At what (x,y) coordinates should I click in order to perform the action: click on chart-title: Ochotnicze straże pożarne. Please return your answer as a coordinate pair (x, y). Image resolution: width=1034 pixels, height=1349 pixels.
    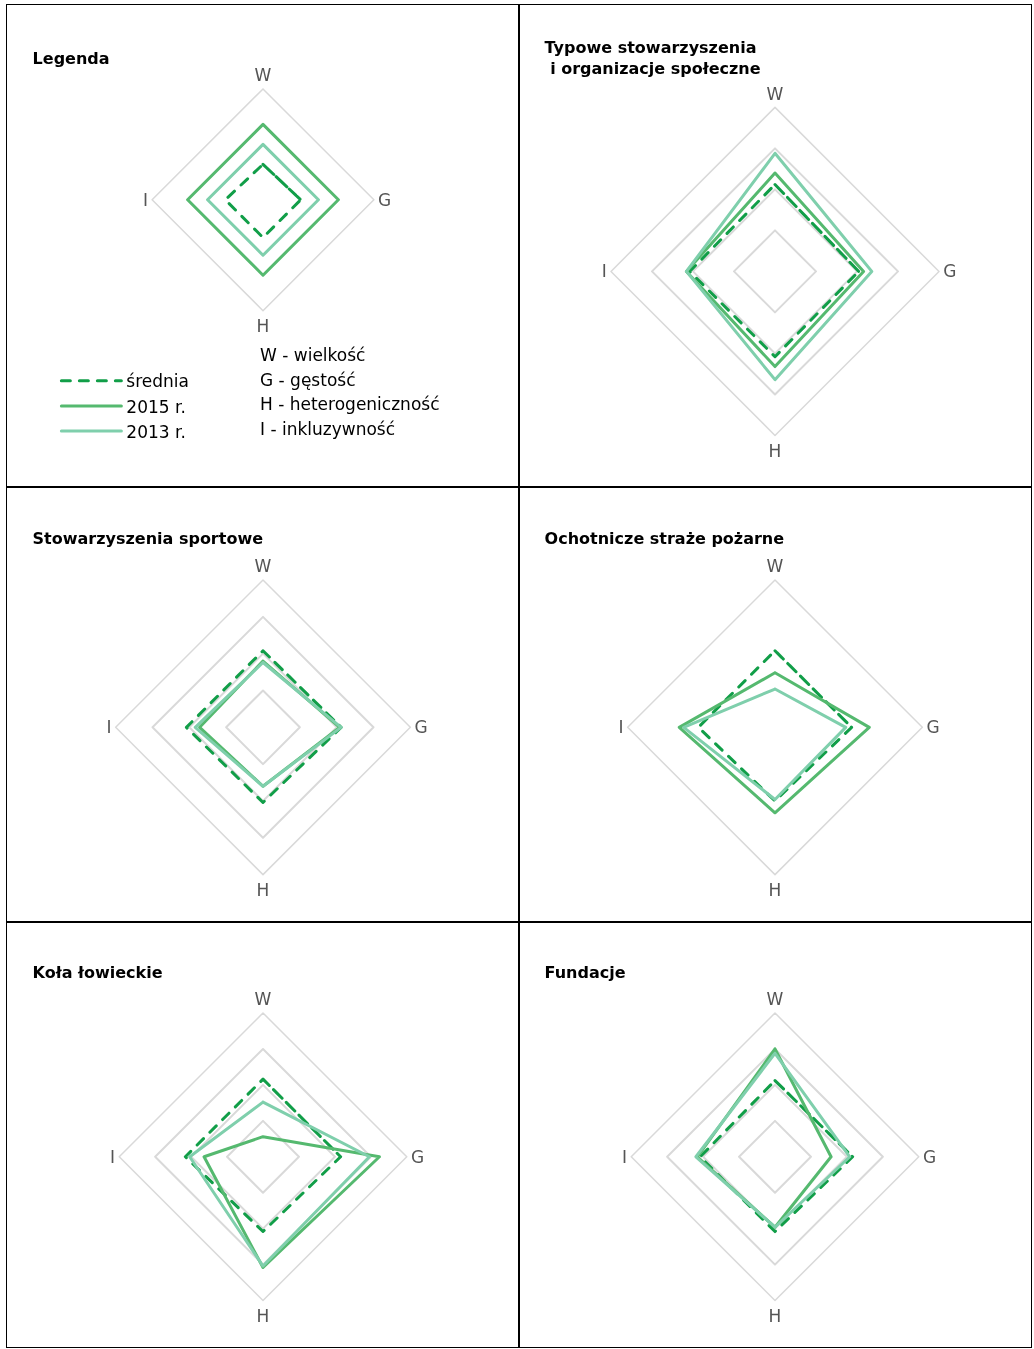
    Looking at the image, I should click on (664, 538).